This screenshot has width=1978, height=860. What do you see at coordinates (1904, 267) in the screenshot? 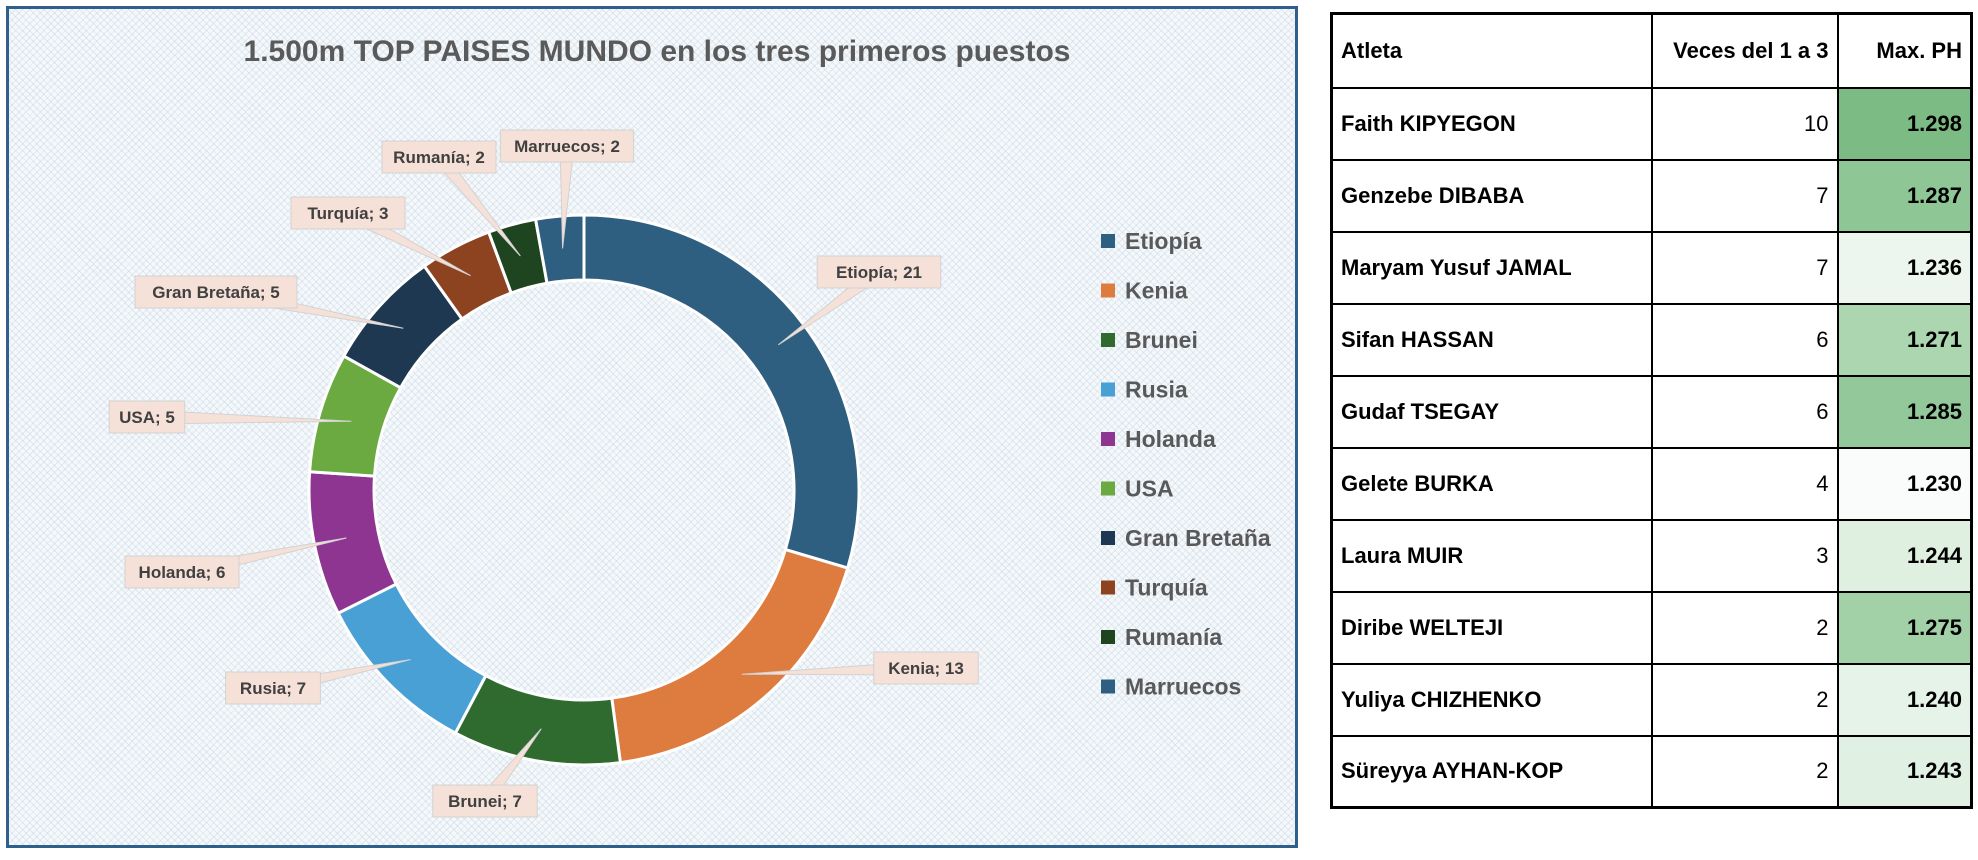
I see `max-ph: 1.236` at bounding box center [1904, 267].